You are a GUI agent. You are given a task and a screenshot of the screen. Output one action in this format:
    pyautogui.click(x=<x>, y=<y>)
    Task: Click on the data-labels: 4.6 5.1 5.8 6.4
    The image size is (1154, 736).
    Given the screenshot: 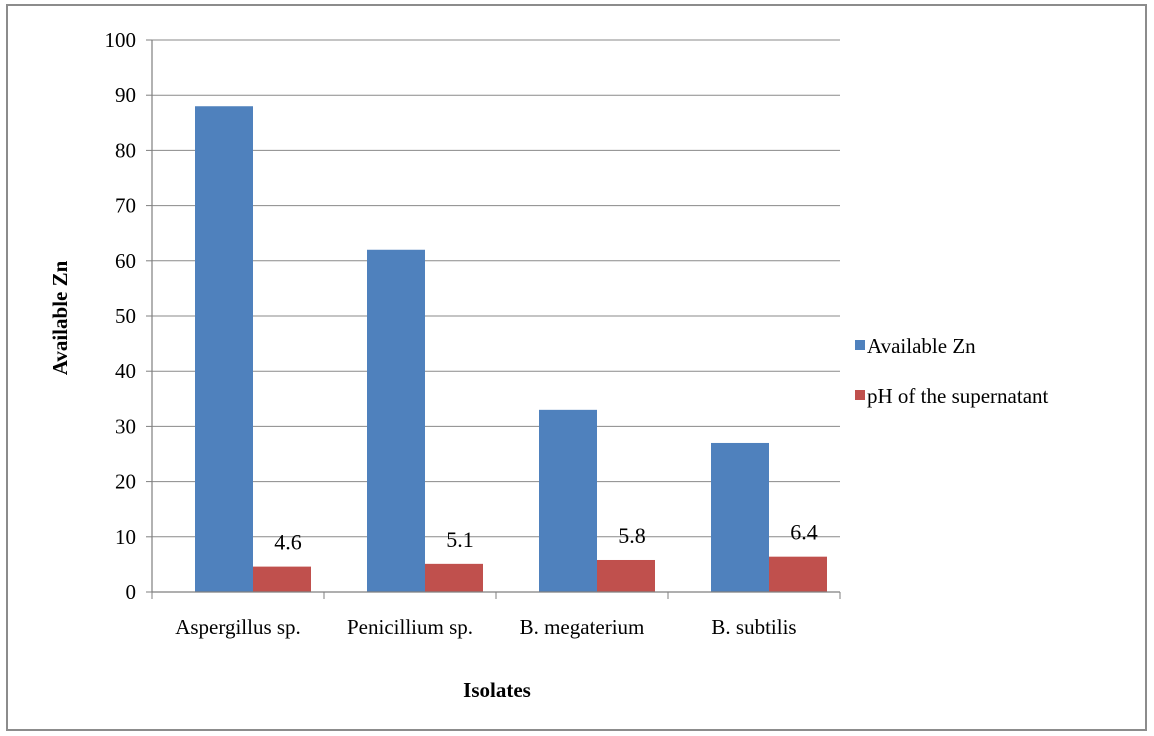 What is the action you would take?
    pyautogui.click(x=546, y=537)
    